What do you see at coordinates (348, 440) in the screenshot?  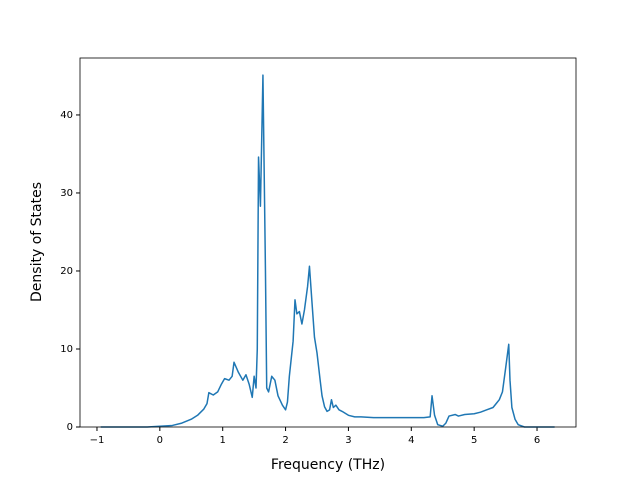 I see `x-tick-label: 3` at bounding box center [348, 440].